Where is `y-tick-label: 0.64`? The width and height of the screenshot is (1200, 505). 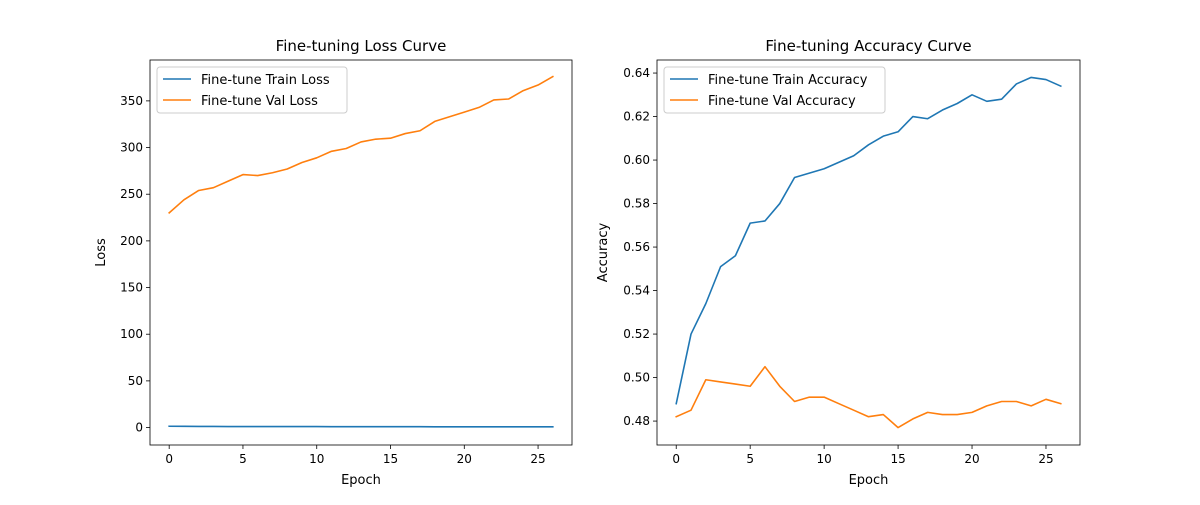 y-tick-label: 0.64 is located at coordinates (636, 73).